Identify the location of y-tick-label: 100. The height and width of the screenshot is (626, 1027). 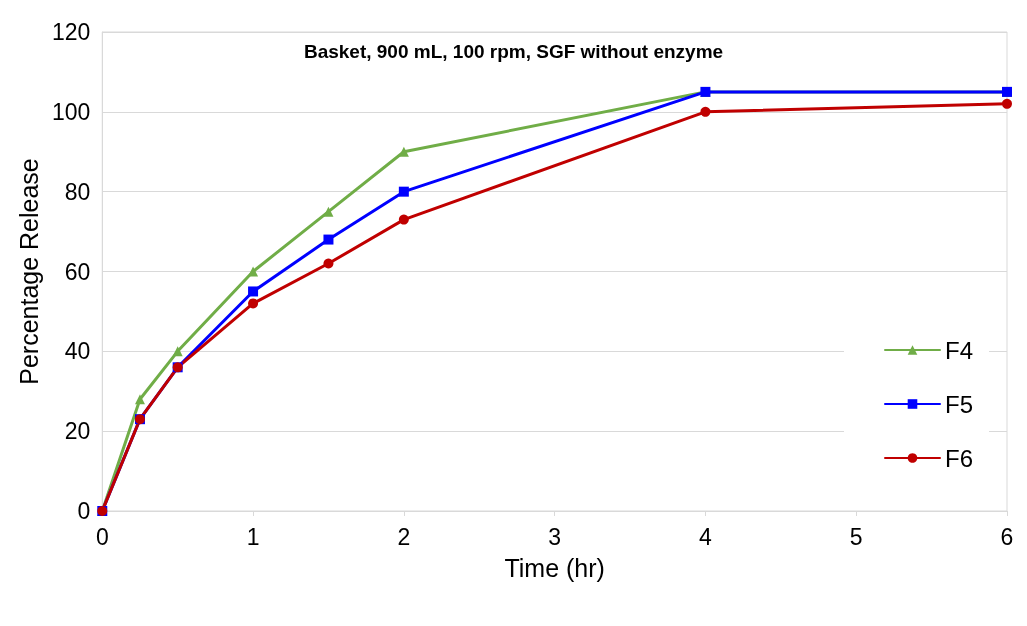
(71, 111).